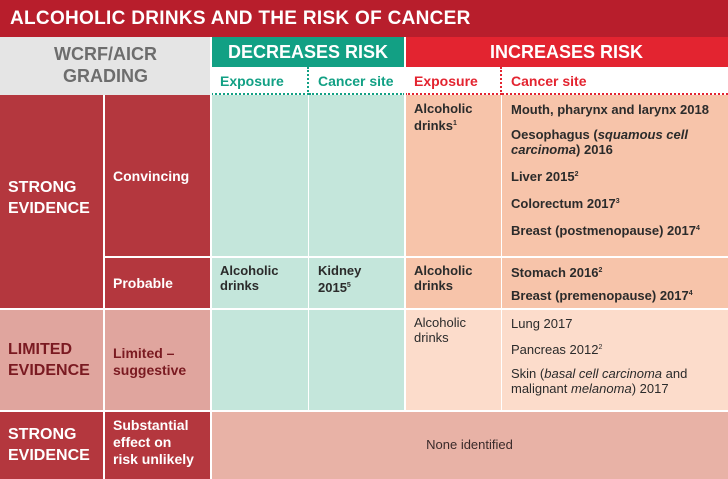 The width and height of the screenshot is (728, 479). I want to click on site-colorectum: Colorectum 20173, so click(615, 202).